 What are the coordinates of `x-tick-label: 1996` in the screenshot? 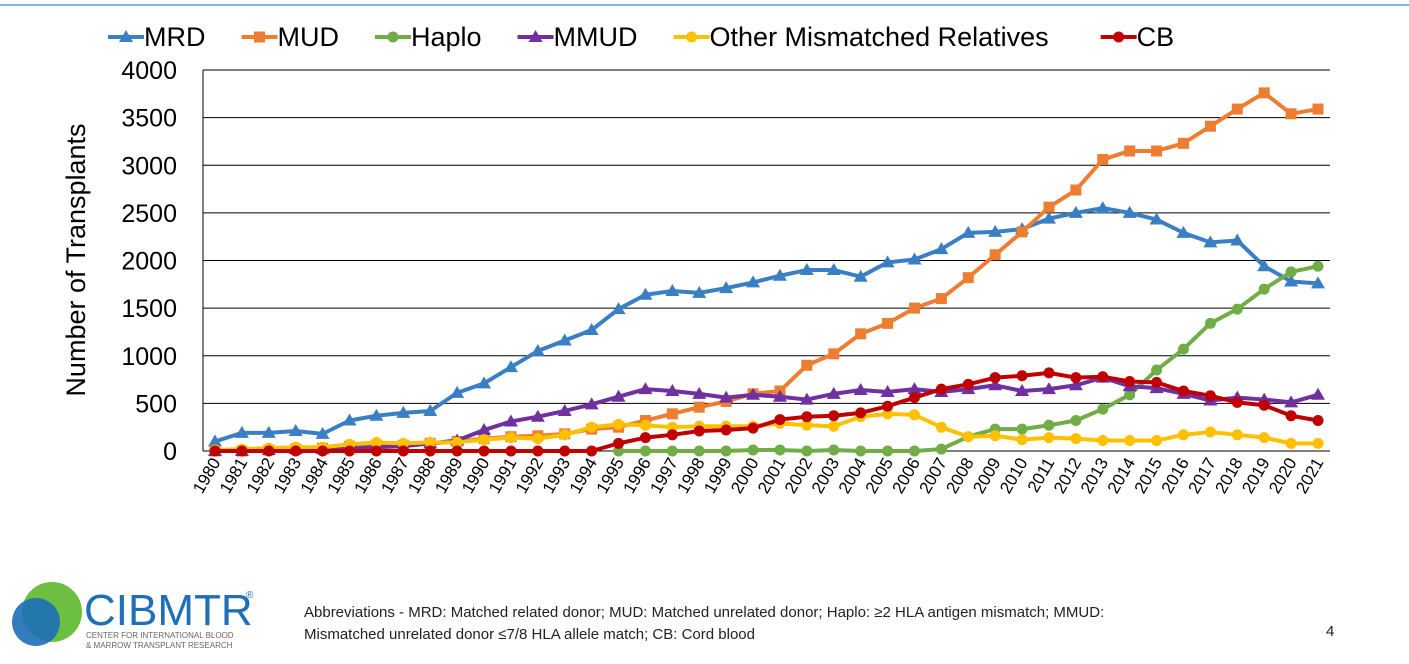 It's located at (637, 476).